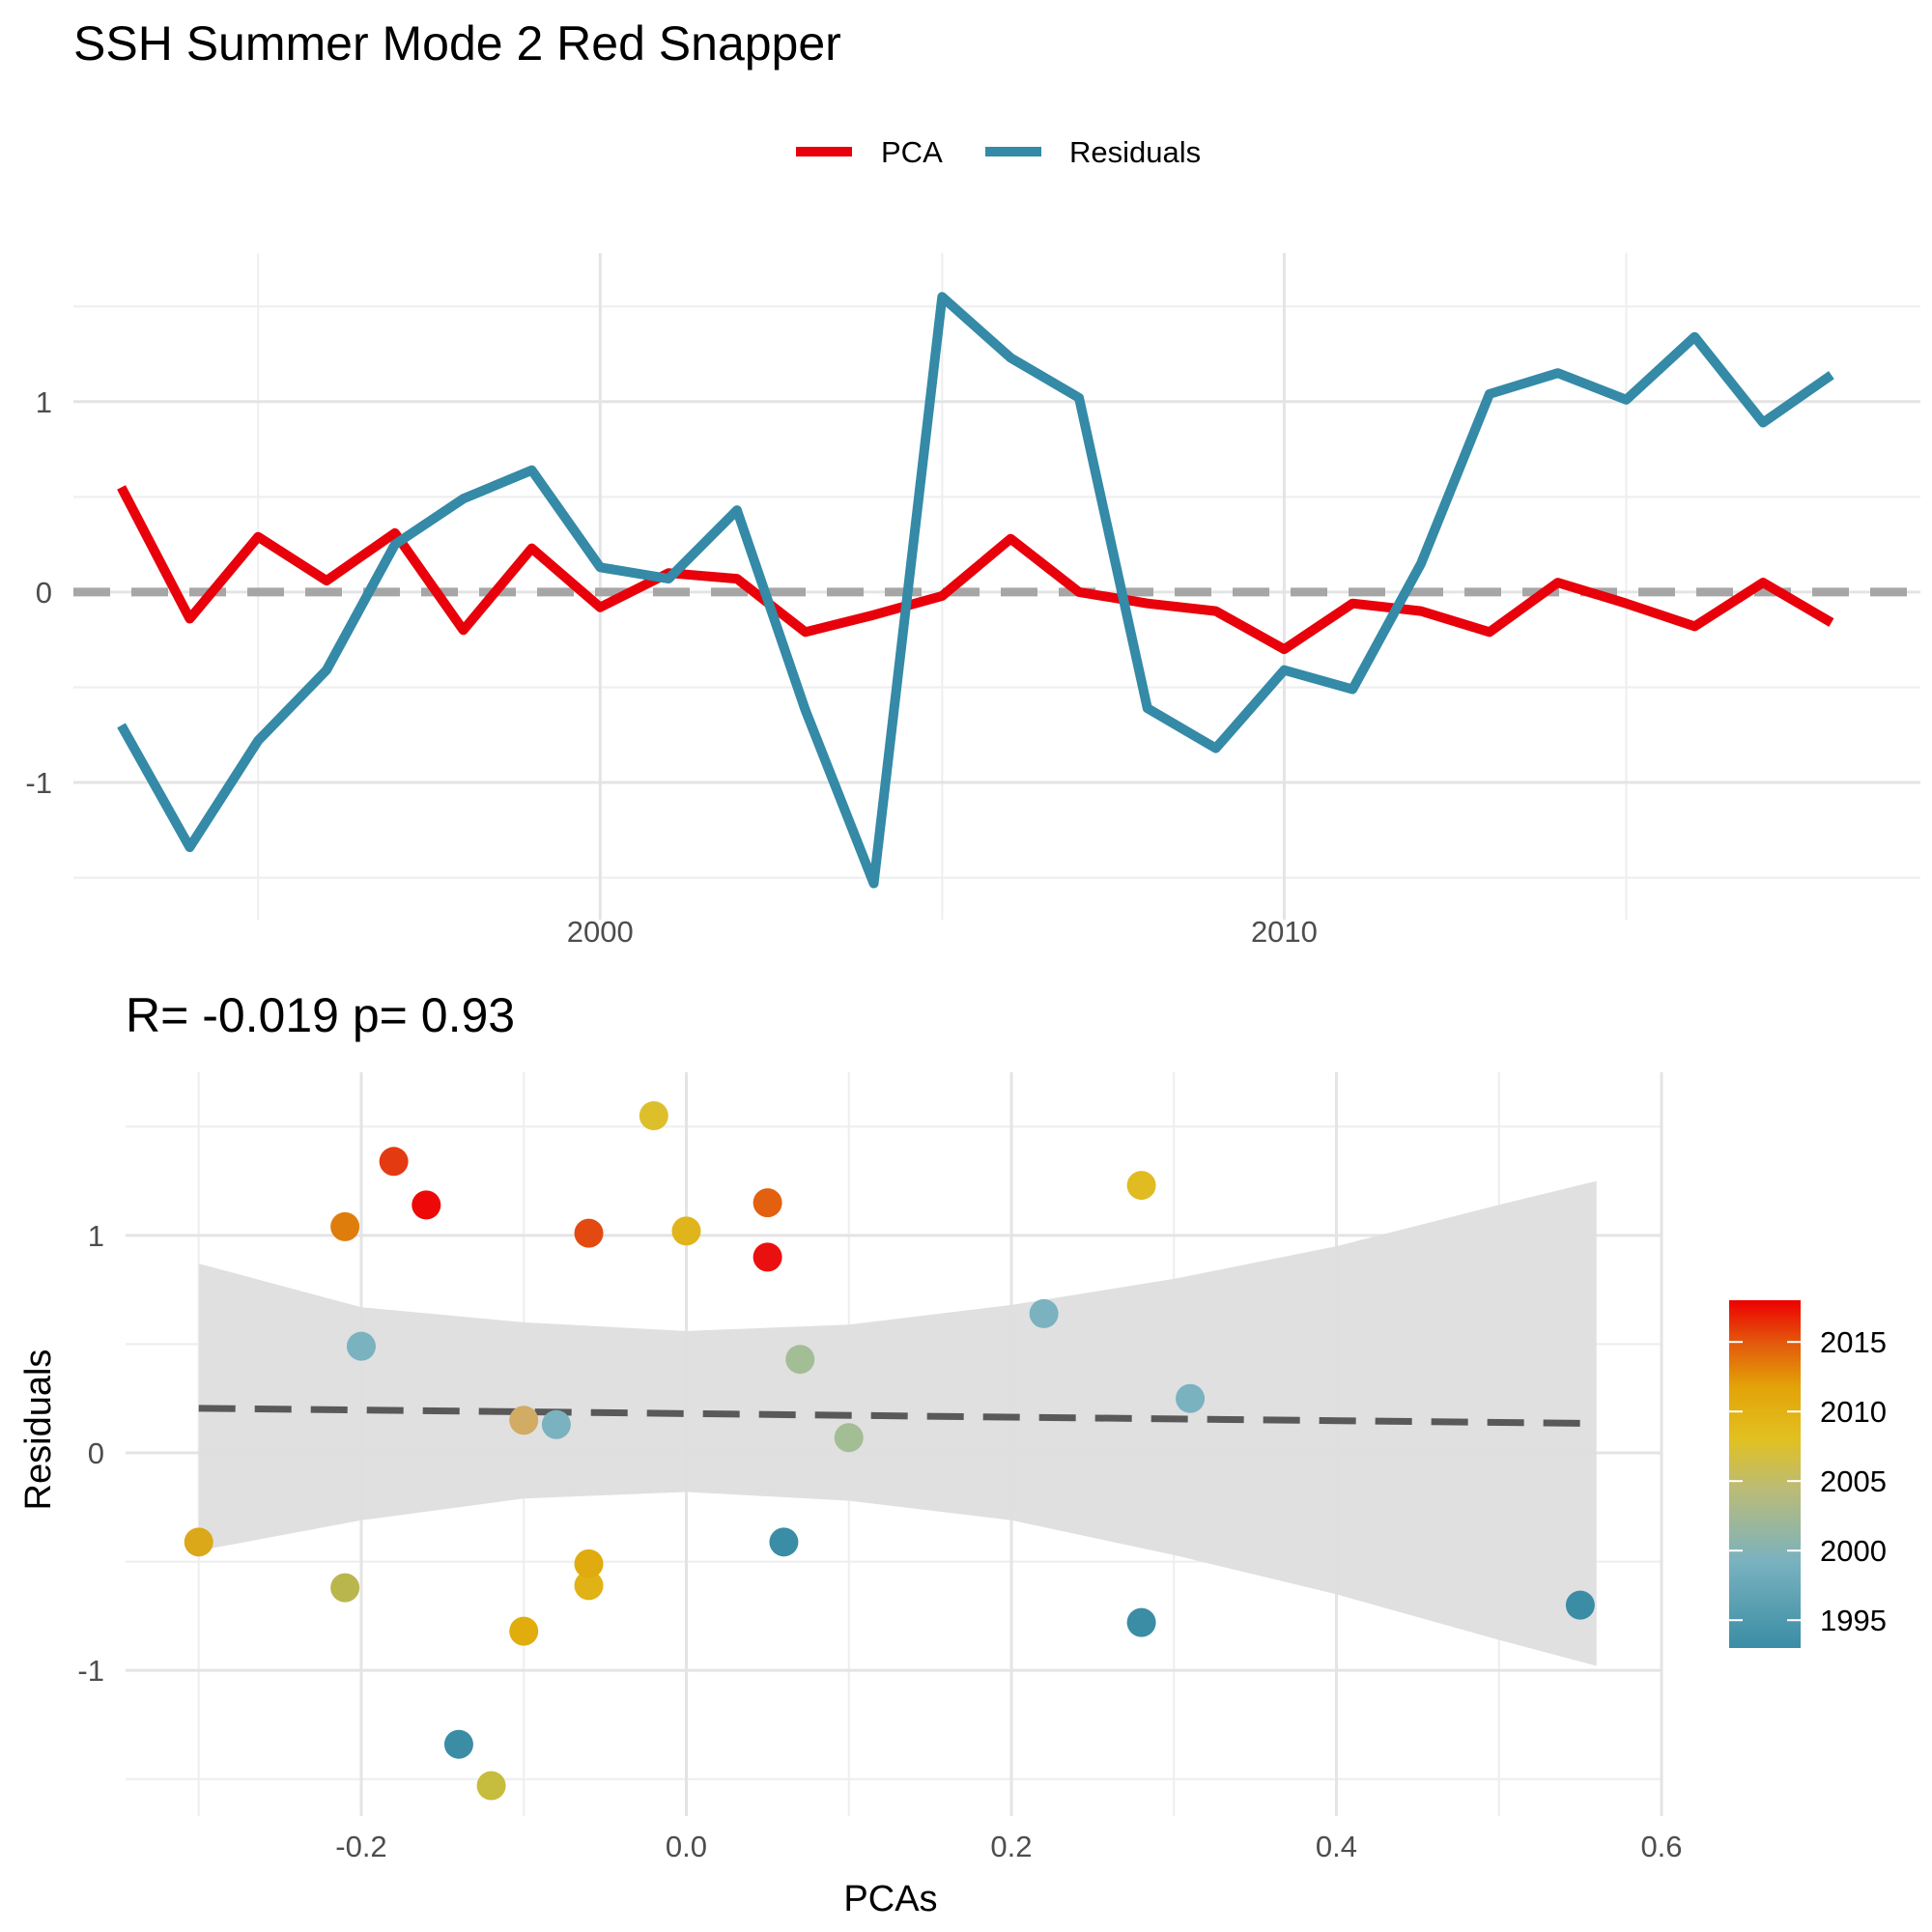 The image size is (1932, 1932). I want to click on x-tick-label: 0.6, so click(1661, 1846).